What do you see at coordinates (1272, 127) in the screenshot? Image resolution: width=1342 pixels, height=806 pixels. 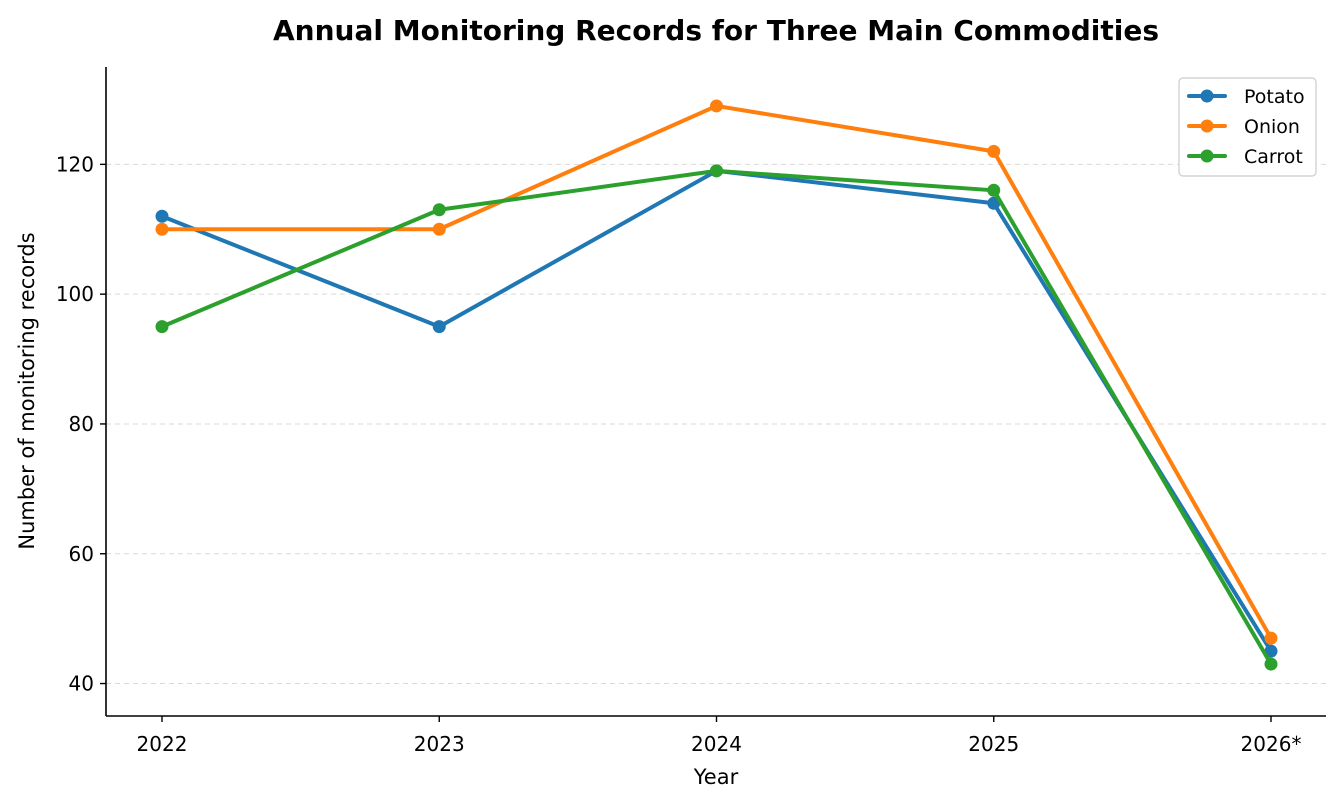 I see `legend-label: Onion` at bounding box center [1272, 127].